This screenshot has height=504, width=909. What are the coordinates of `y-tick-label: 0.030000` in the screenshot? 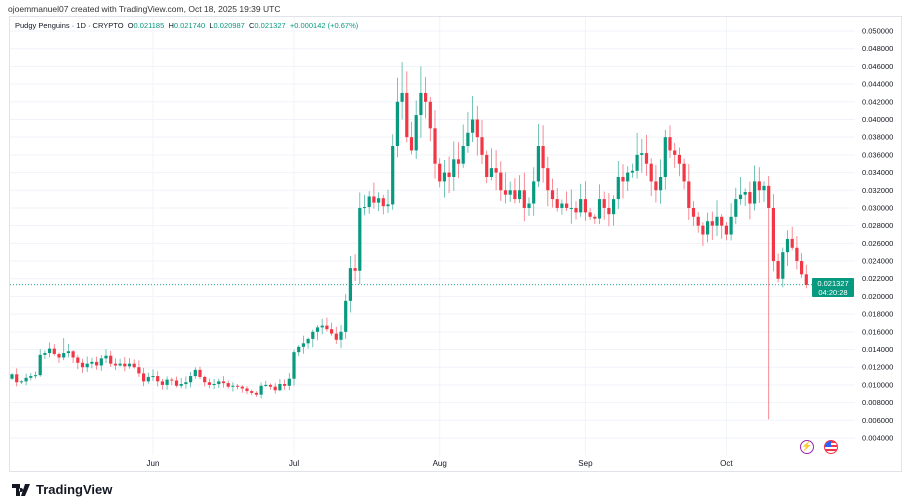 It's located at (877, 207).